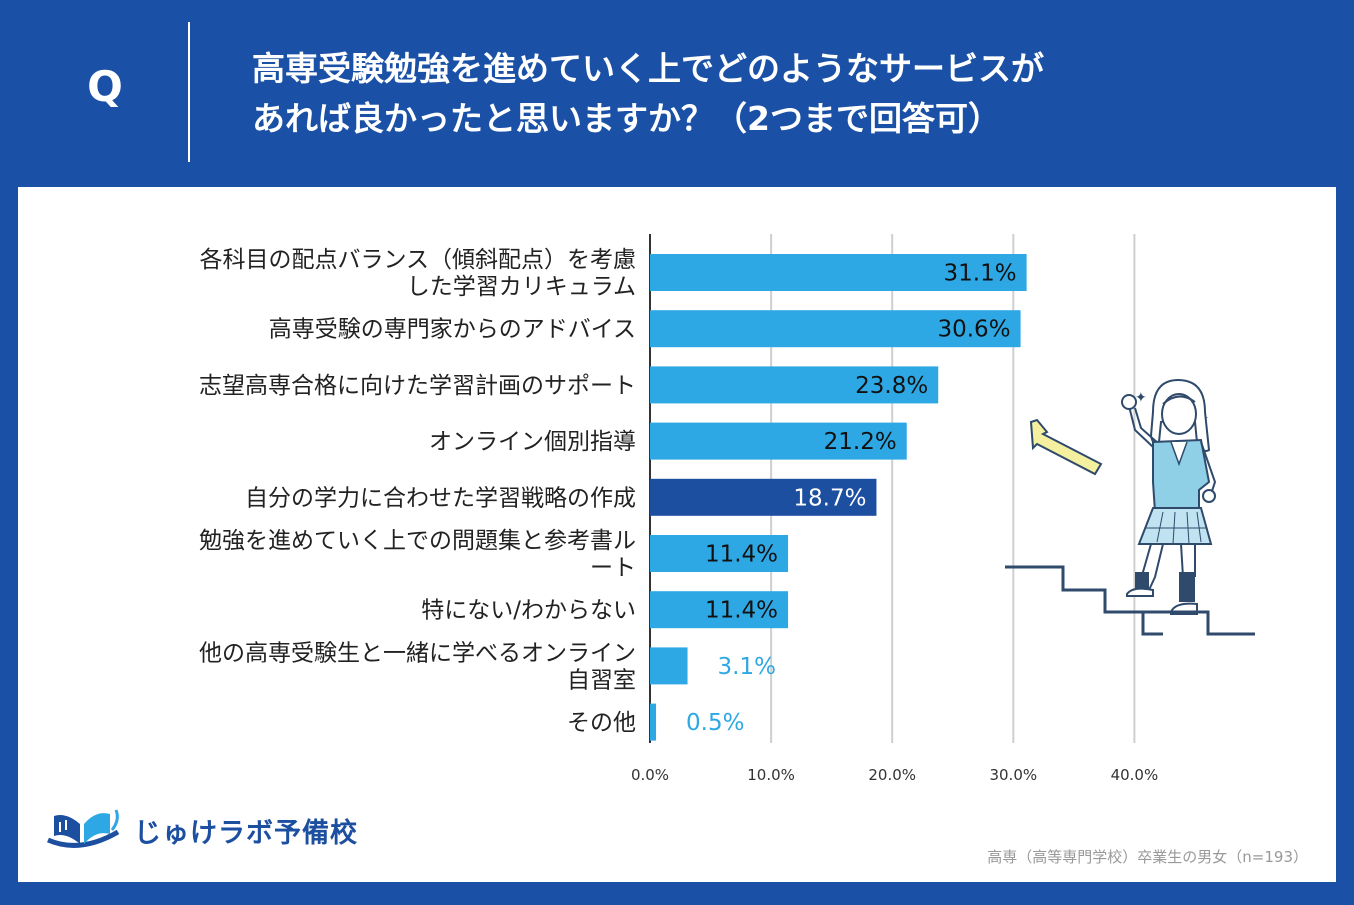 The height and width of the screenshot is (905, 1354). What do you see at coordinates (521, 287) in the screenshot?
I see `category-label: した学習カリキュラム` at bounding box center [521, 287].